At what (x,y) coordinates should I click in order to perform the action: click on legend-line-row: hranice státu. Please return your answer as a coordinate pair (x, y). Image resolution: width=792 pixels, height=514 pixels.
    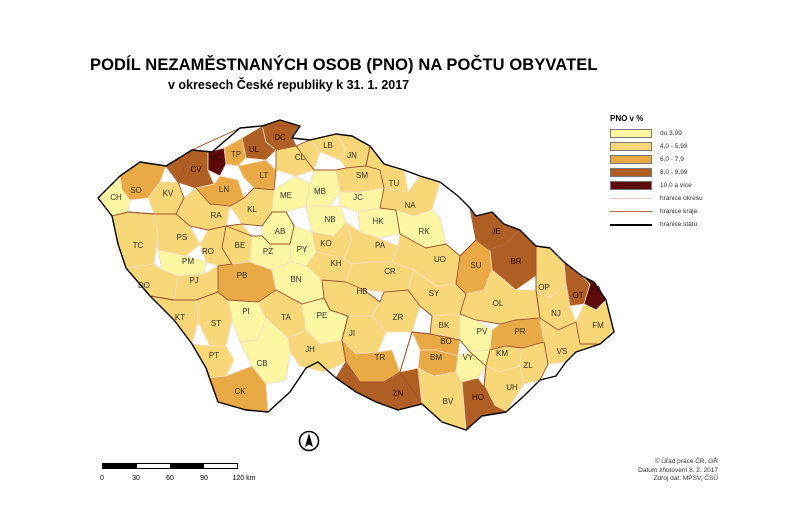
    Looking at the image, I should click on (670, 224).